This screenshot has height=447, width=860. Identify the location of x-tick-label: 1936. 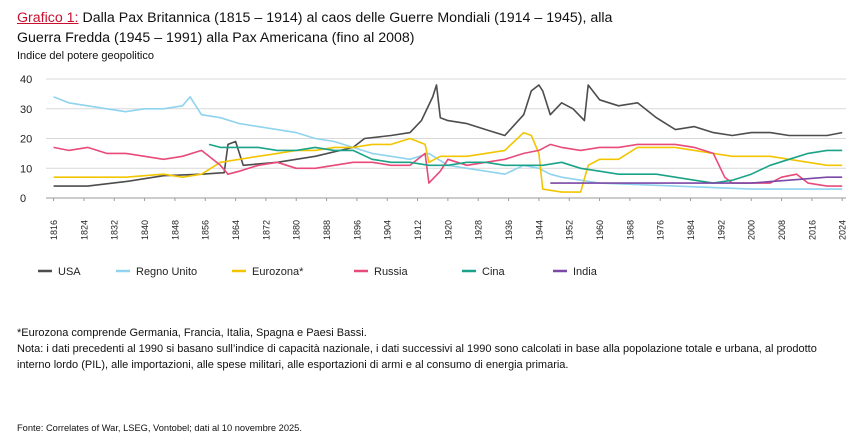
(509, 230).